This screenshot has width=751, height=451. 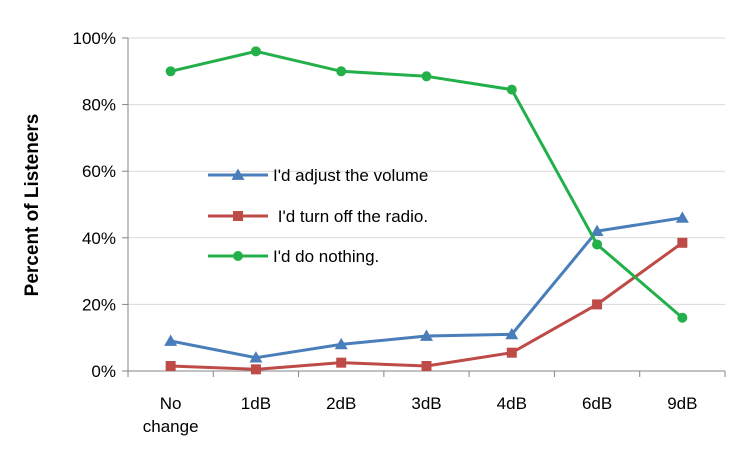 What do you see at coordinates (350, 175) in the screenshot?
I see `legend-label: I'd adjust the volume` at bounding box center [350, 175].